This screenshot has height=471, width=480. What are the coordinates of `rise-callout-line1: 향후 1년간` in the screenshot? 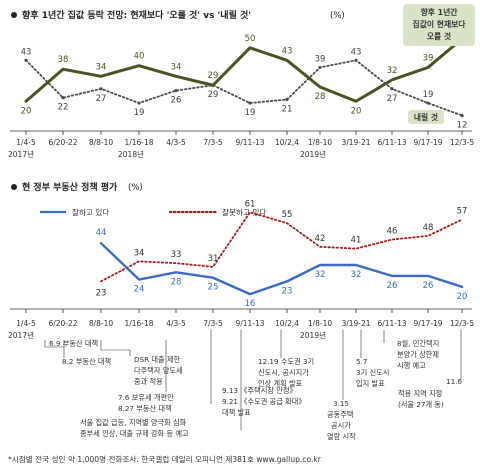 It's located at (440, 12).